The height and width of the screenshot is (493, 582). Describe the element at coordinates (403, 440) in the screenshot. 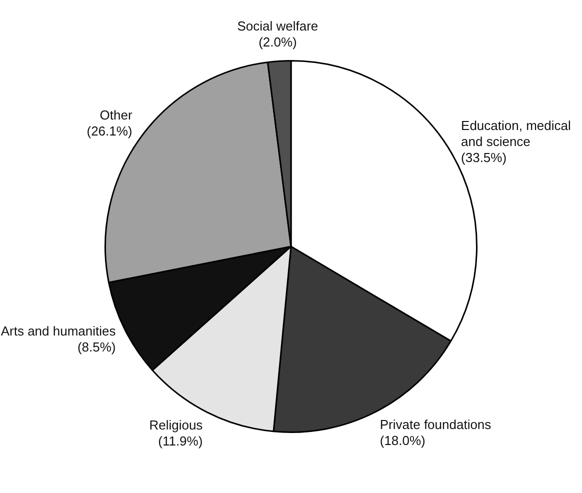

I see `data-label: (18.0%)` at that location.